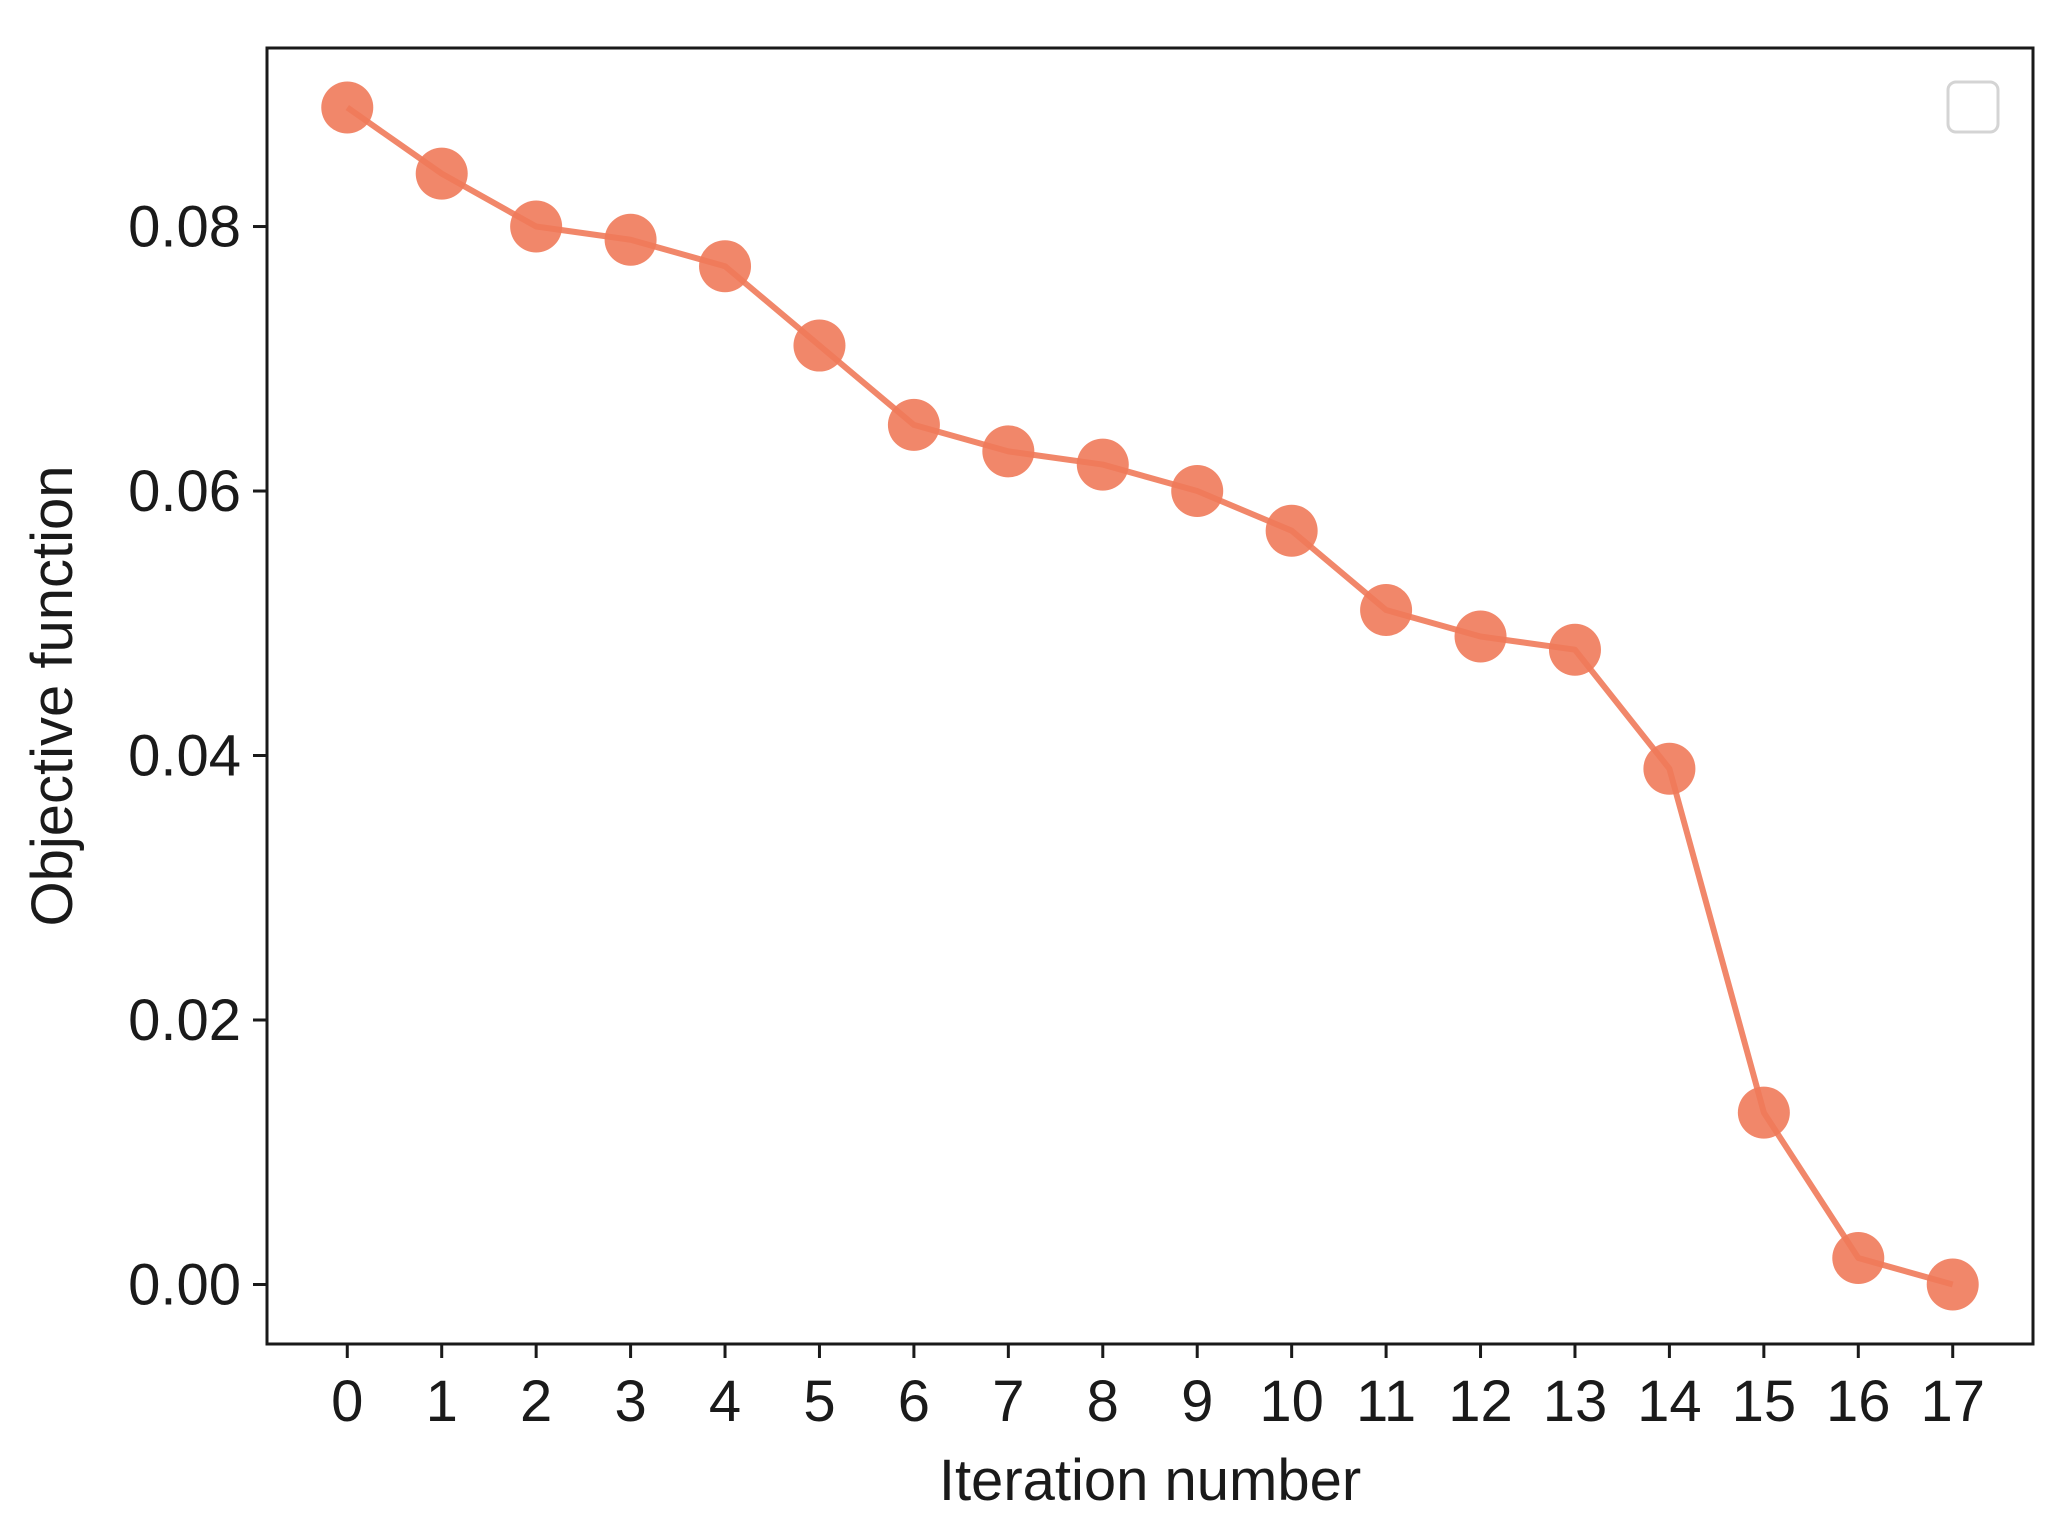  What do you see at coordinates (1575, 1401) in the screenshot?
I see `x-tick-label: 13` at bounding box center [1575, 1401].